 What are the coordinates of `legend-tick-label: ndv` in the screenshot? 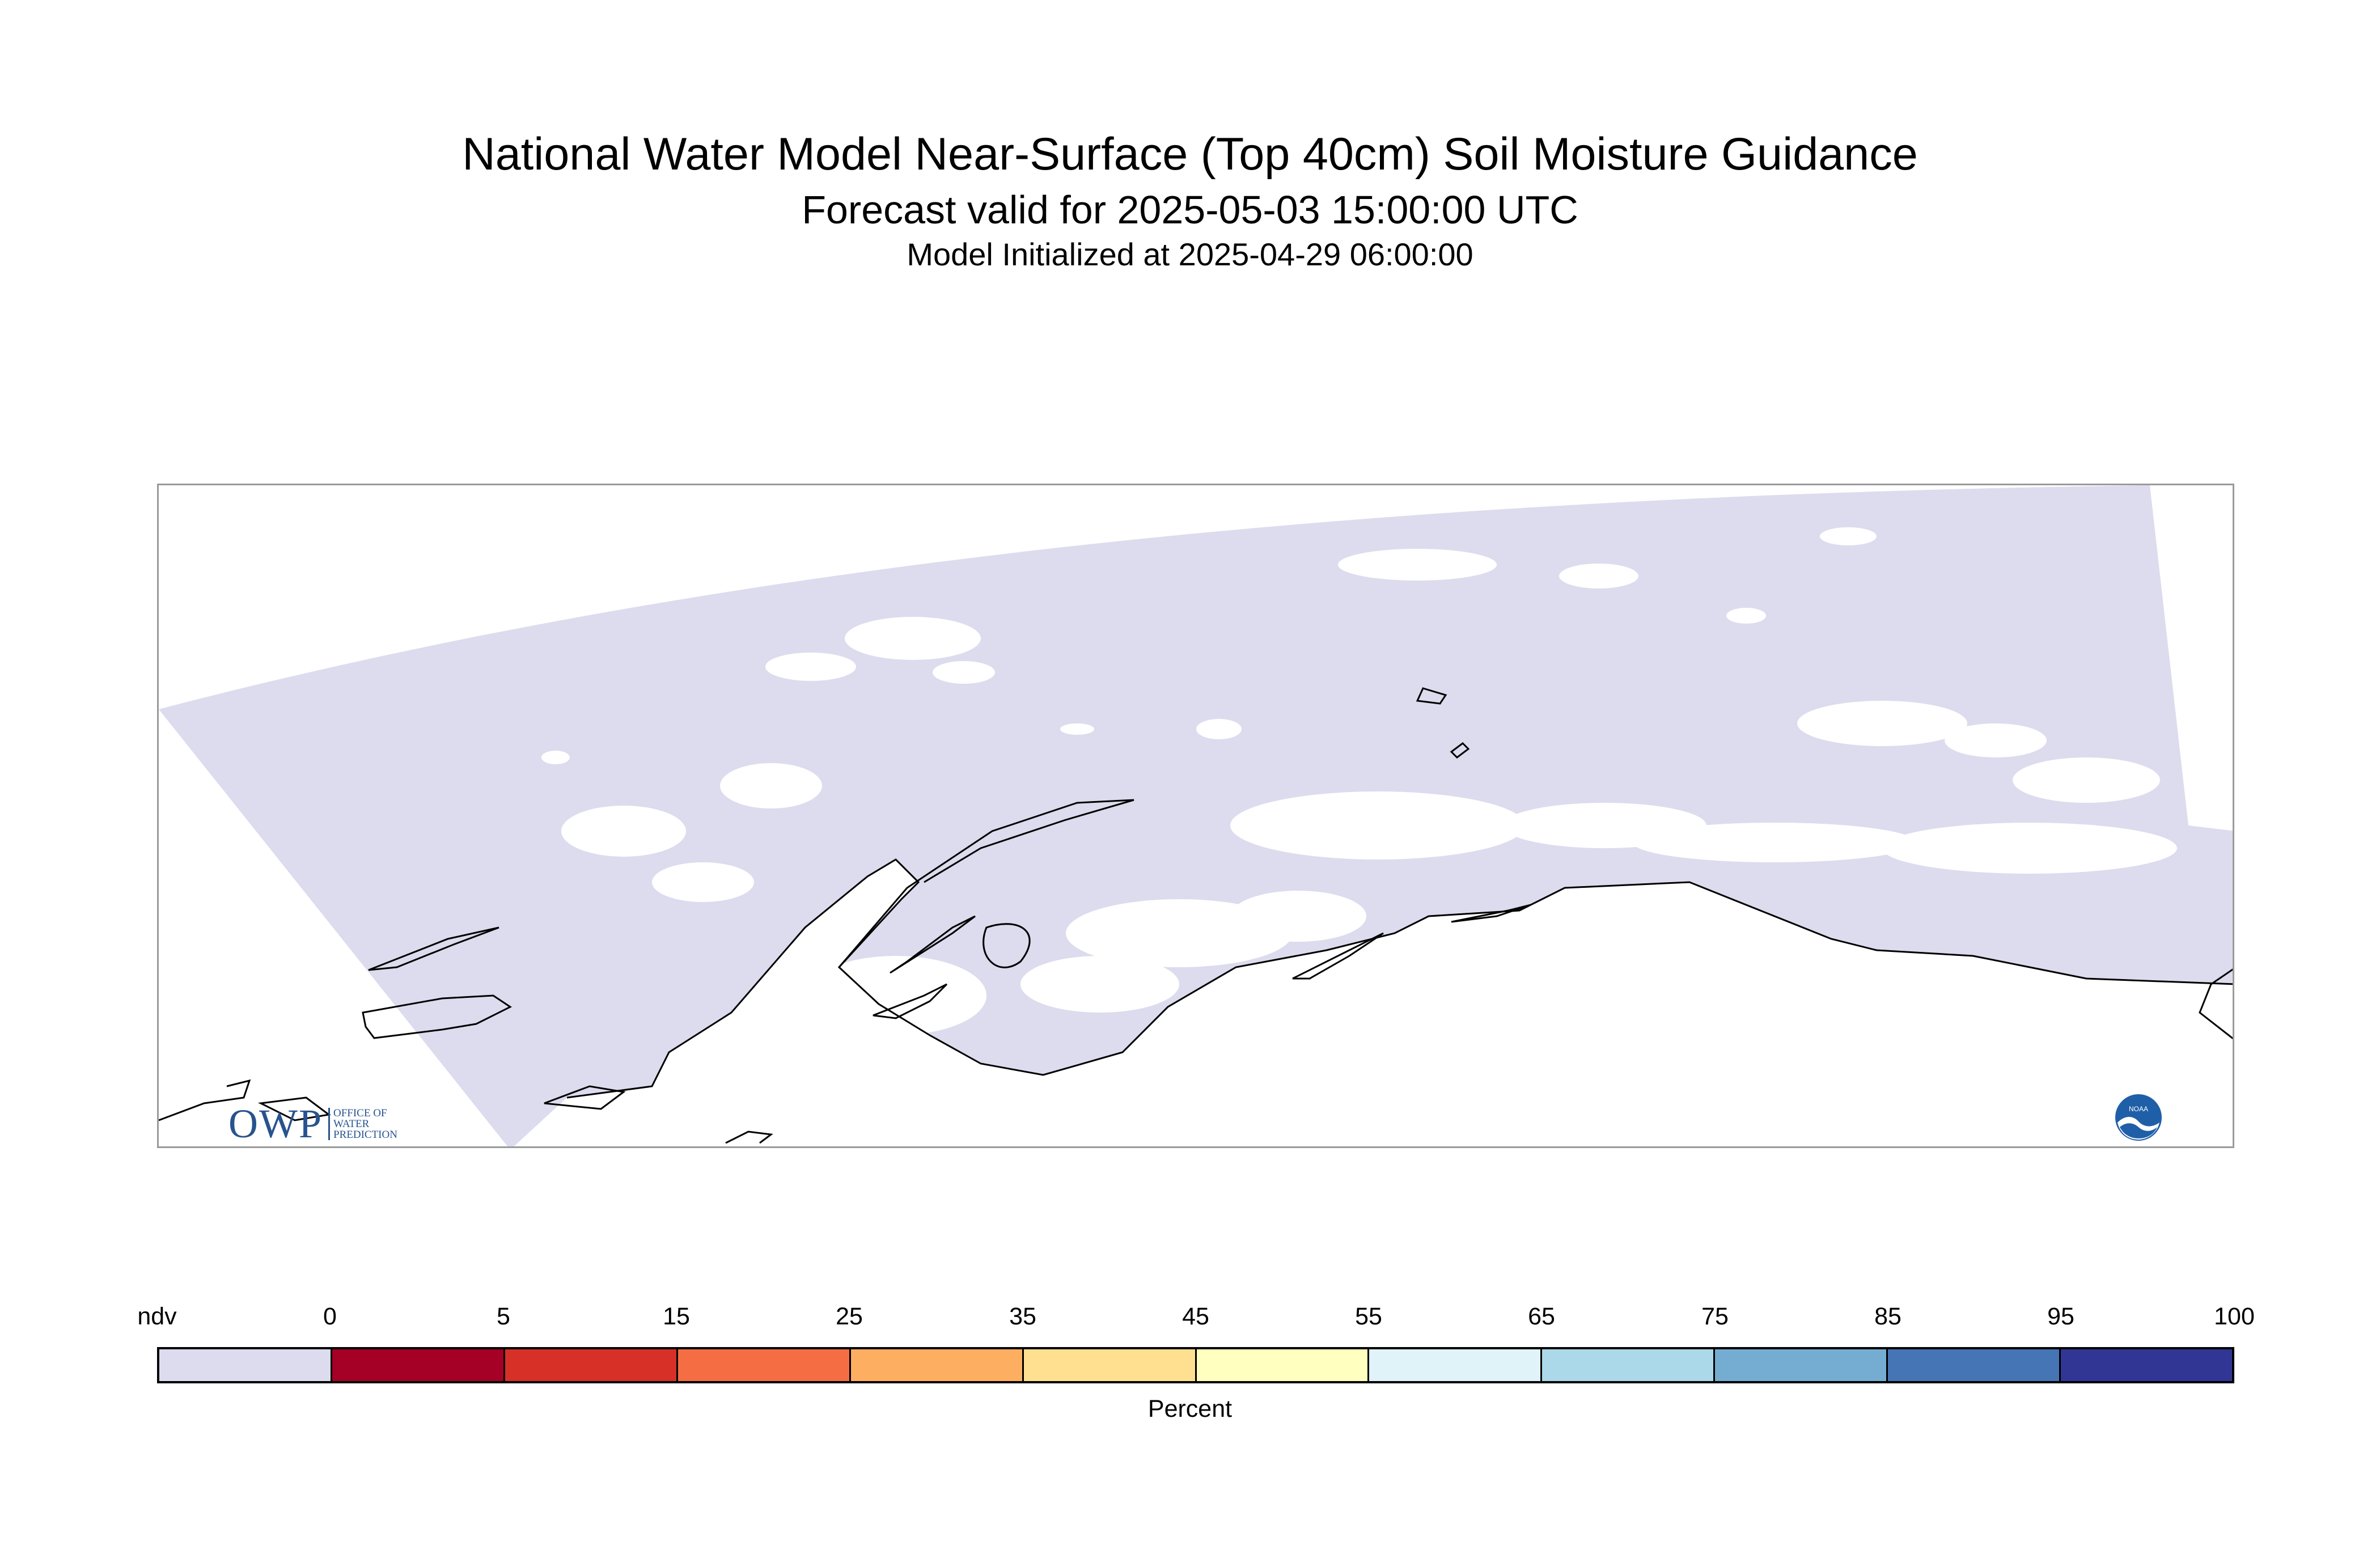 It's located at (157, 1316).